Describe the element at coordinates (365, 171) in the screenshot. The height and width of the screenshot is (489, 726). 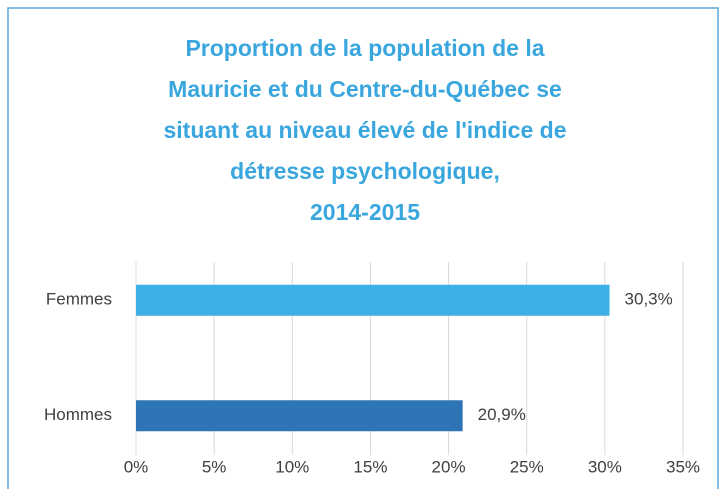
I see `chart-title: détresse psychologique,` at that location.